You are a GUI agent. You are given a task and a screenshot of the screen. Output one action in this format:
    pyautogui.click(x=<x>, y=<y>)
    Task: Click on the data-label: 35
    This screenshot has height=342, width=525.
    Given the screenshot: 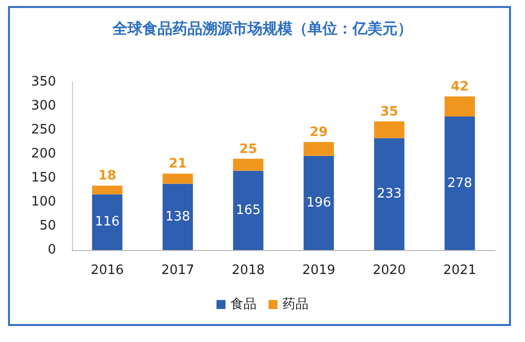 What is the action you would take?
    pyautogui.click(x=389, y=112)
    